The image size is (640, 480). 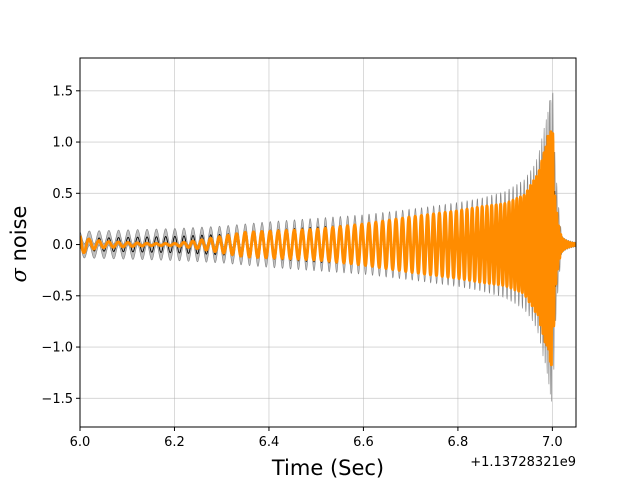 What do you see at coordinates (19, 237) in the screenshot?
I see `y-axis-label-text: noise` at bounding box center [19, 237].